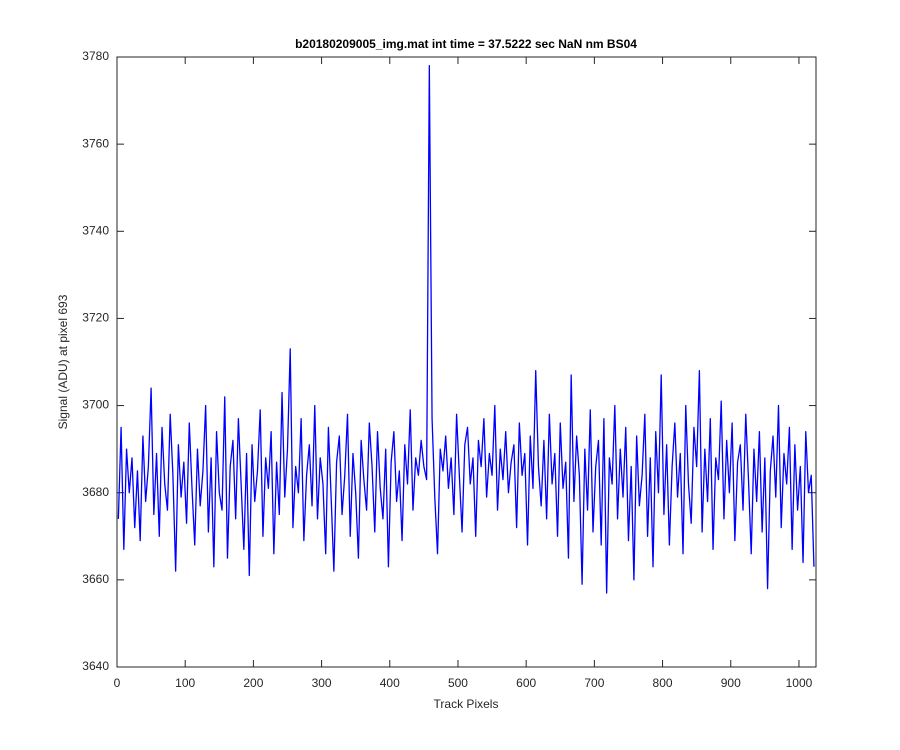  I want to click on x-tick-label: 300, so click(322, 683).